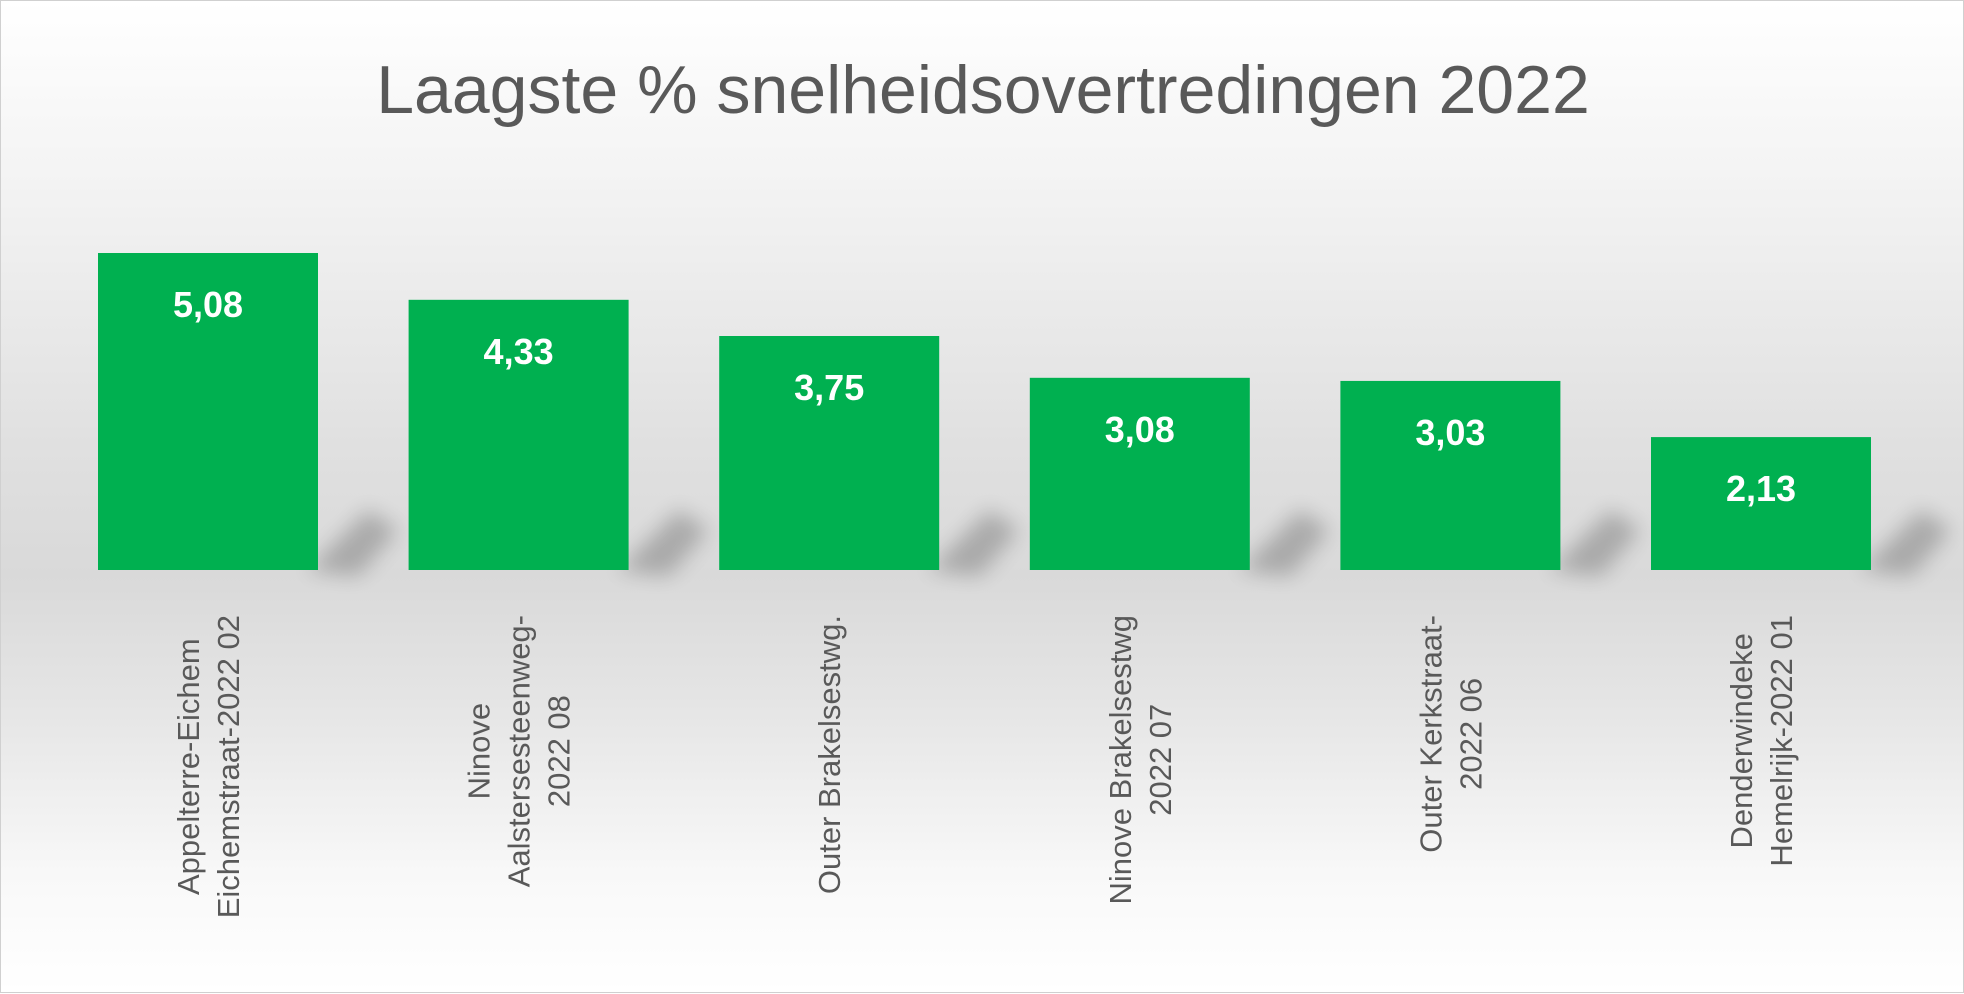  I want to click on category-label-line: Outer Brakelsestwg., so click(829, 754).